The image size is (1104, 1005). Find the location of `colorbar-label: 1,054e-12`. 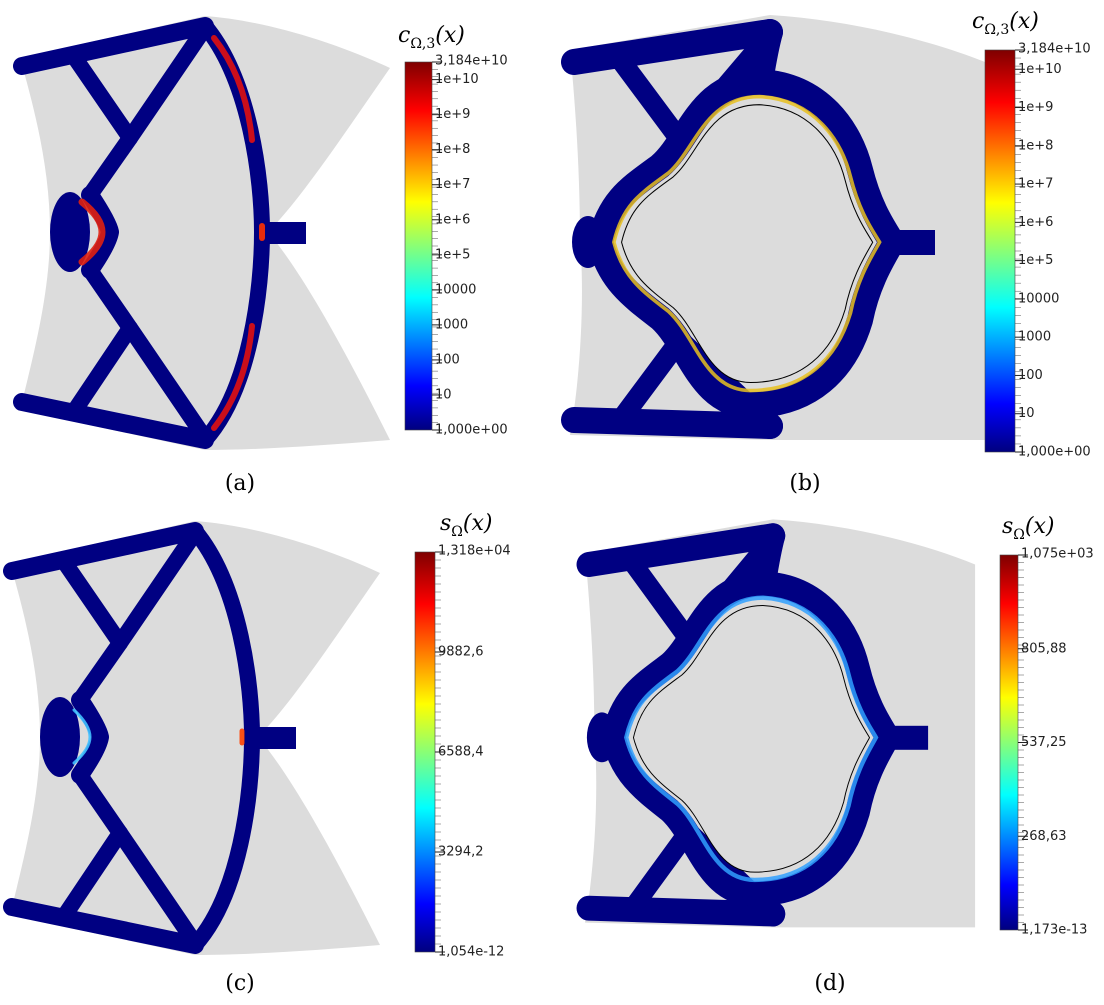

colorbar-label: 1,054e-12 is located at coordinates (471, 952).